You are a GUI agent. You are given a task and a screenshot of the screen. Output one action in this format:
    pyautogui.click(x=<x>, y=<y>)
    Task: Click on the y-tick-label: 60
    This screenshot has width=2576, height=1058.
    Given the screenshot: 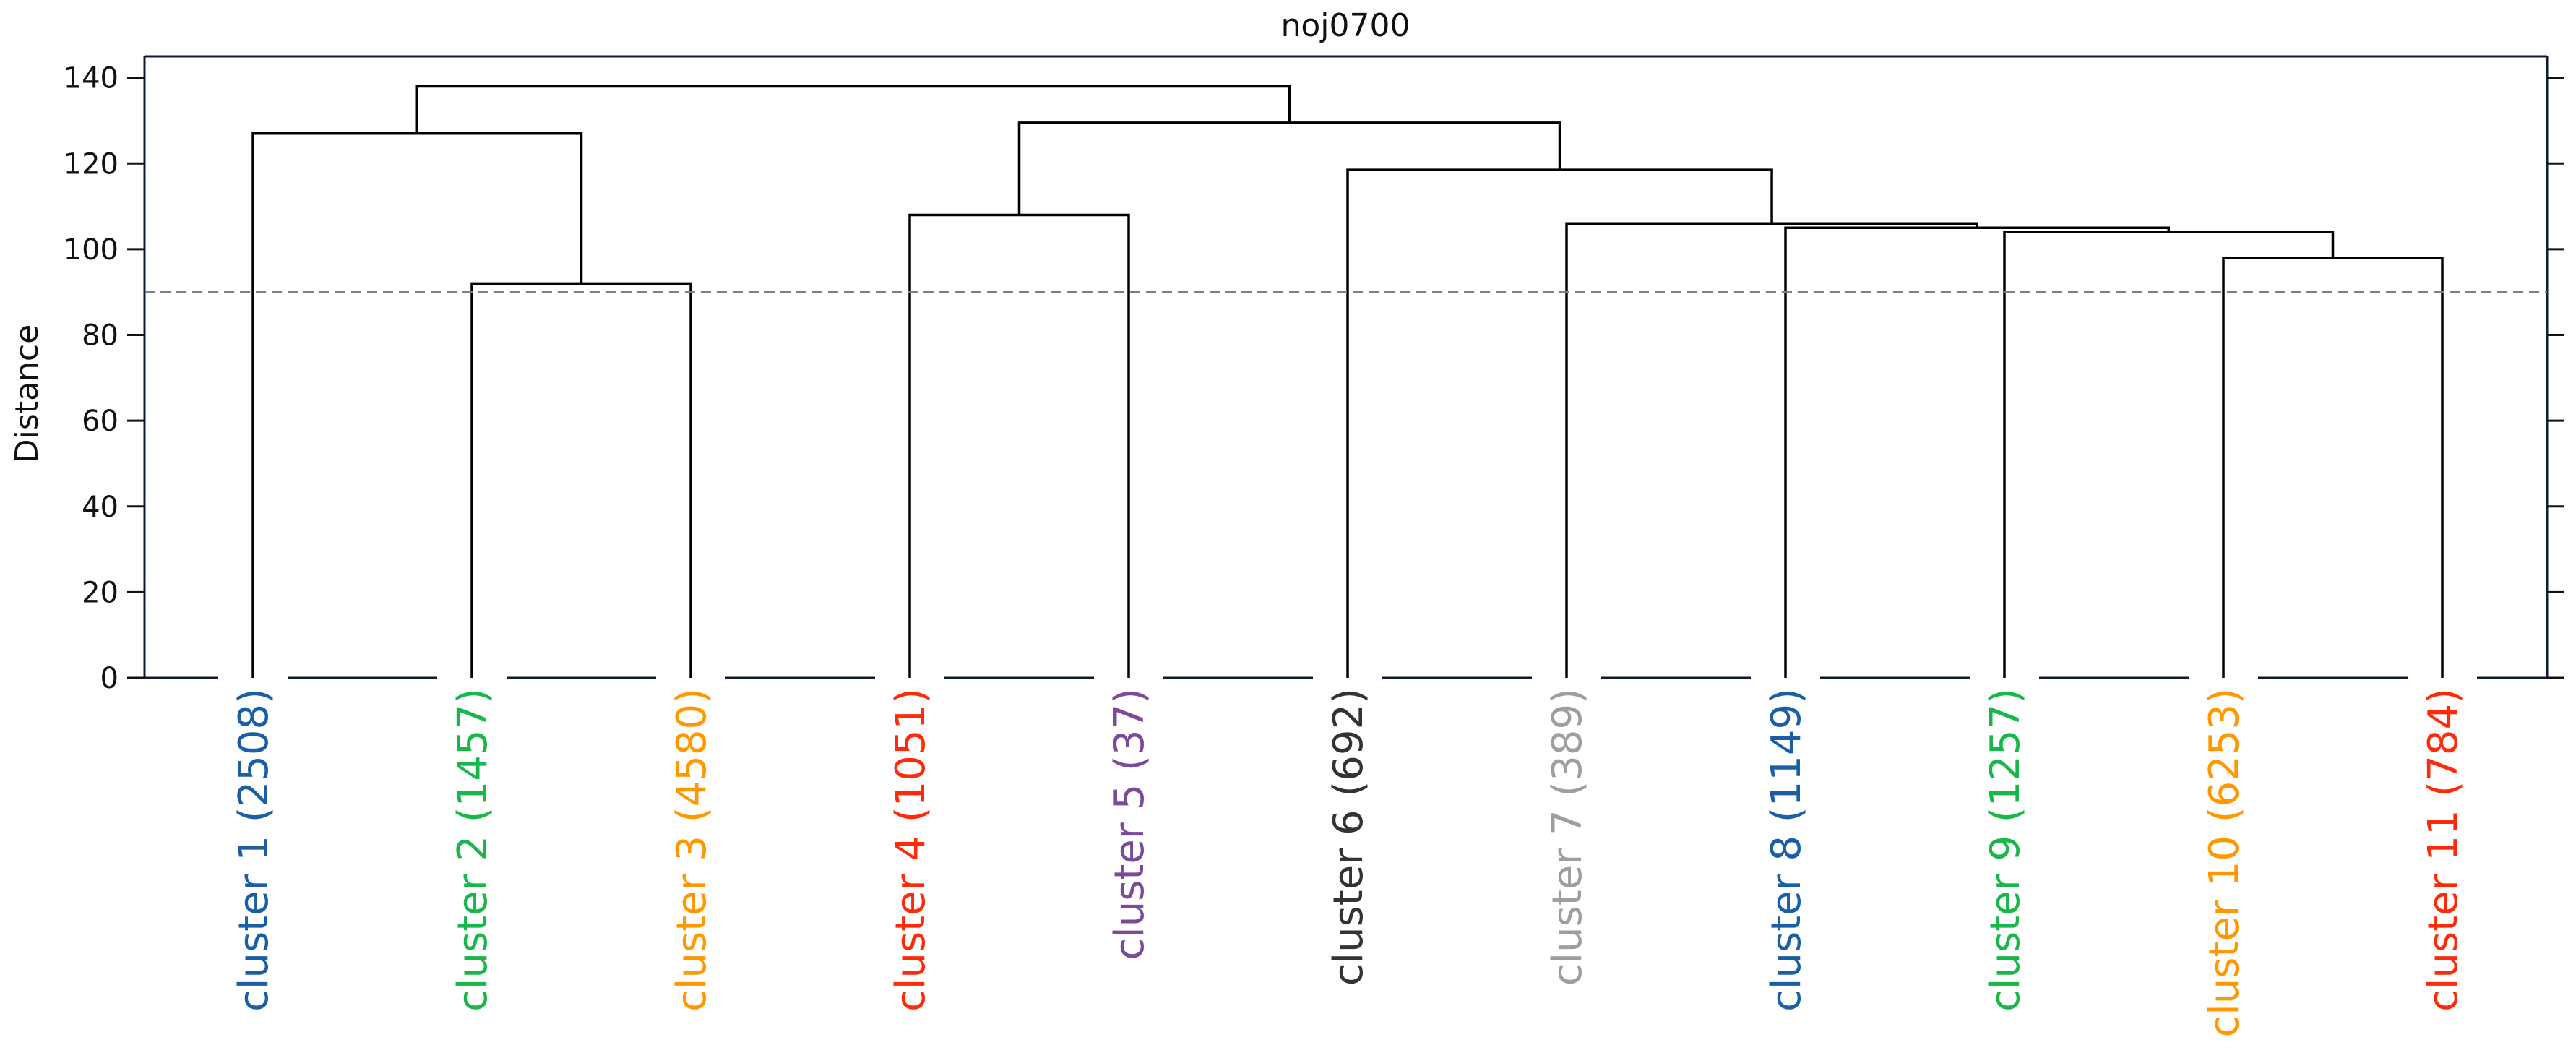 What is the action you would take?
    pyautogui.click(x=100, y=421)
    